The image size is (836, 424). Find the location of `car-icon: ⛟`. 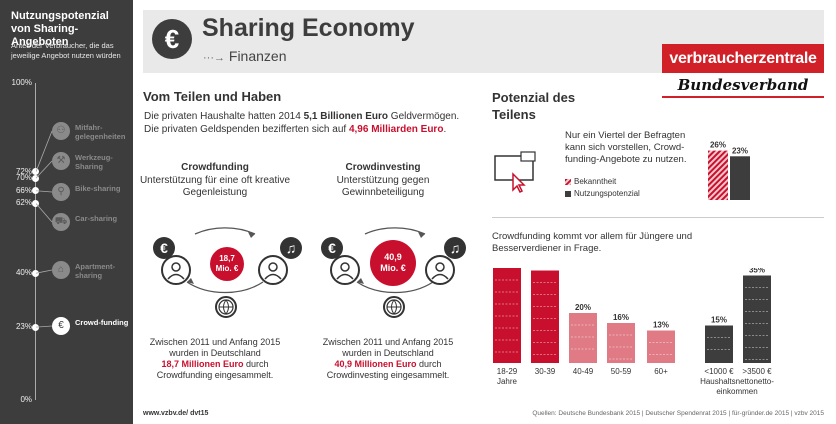

car-icon: ⛟ is located at coordinates (61, 222).